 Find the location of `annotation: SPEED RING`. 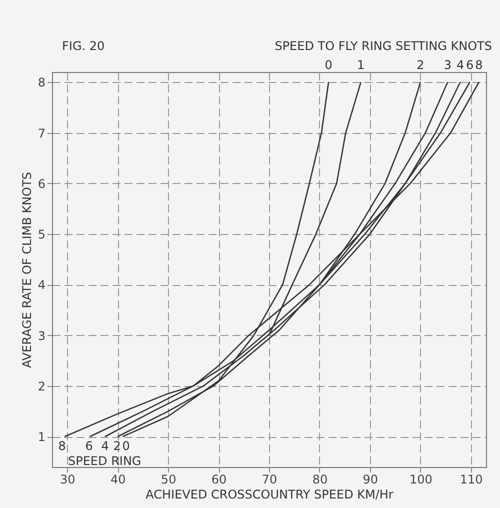

annotation: SPEED RING is located at coordinates (105, 461).